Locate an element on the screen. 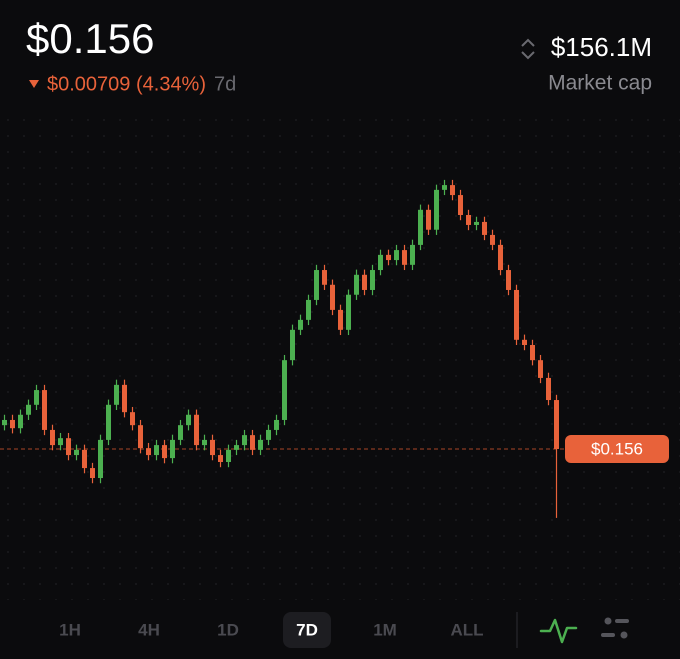 This screenshot has width=680, height=659. market-cap: $156.1M is located at coordinates (601, 47).